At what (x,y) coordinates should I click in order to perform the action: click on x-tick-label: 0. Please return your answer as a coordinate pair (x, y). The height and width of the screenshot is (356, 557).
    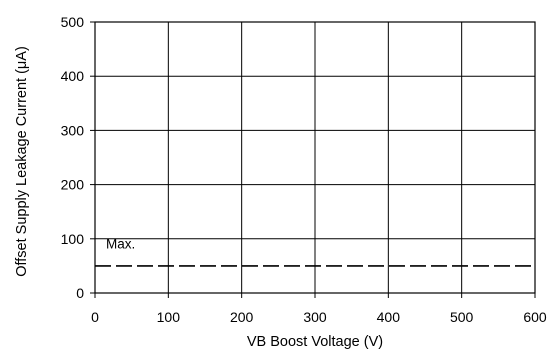
    Looking at the image, I should click on (95, 317).